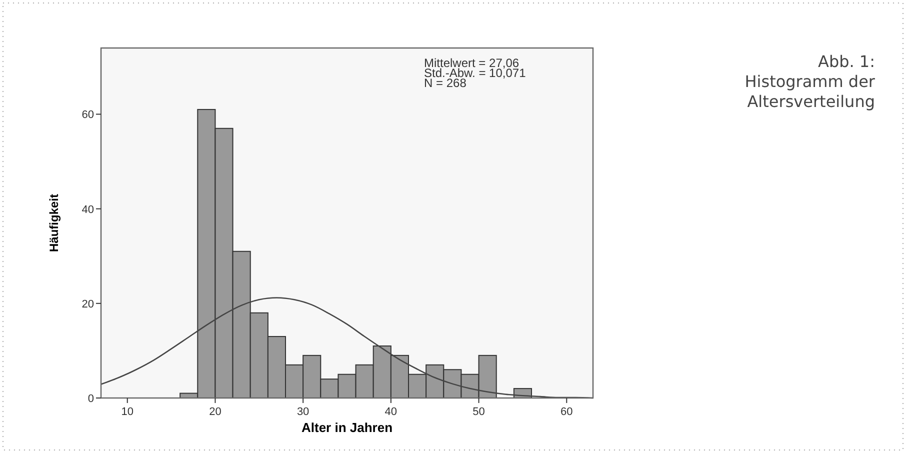 The image size is (906, 453). Describe the element at coordinates (88, 115) in the screenshot. I see `y-tick-label: 60` at that location.